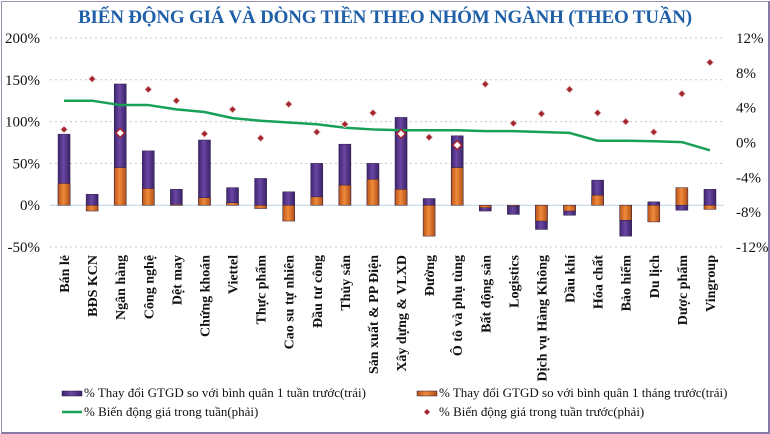 The width and height of the screenshot is (770, 434). Describe the element at coordinates (318, 291) in the screenshot. I see `category-label: Đầu tư công` at that location.